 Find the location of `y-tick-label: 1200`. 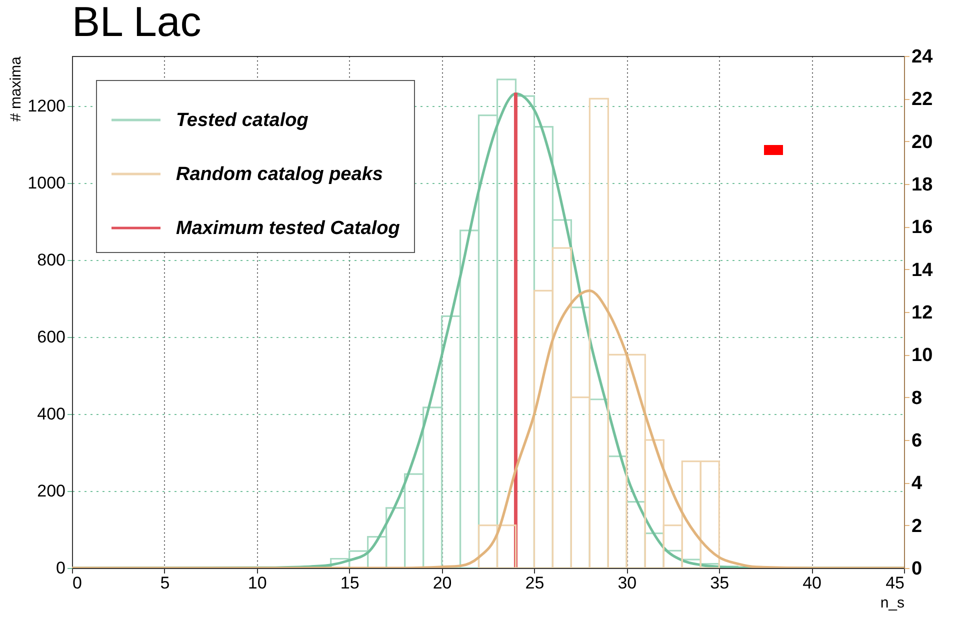

y-tick-label: 1200 is located at coordinates (47, 106).